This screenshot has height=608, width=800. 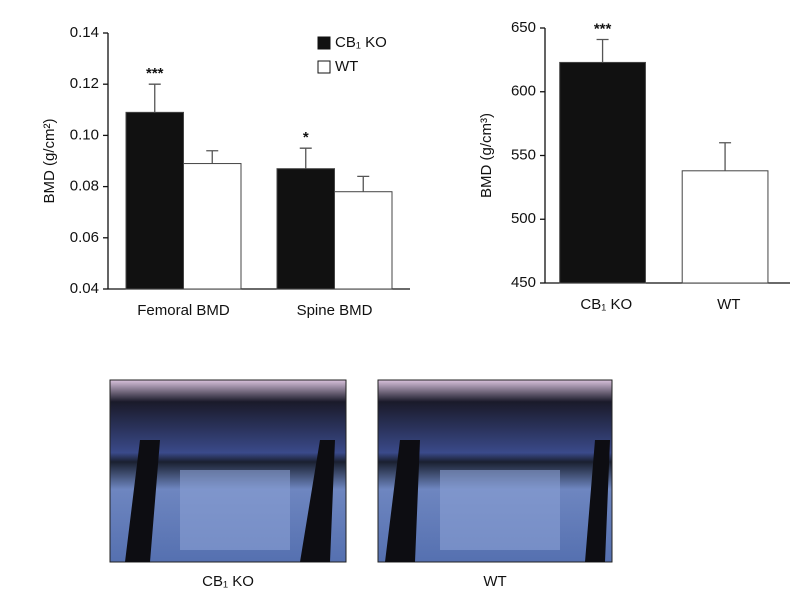 What do you see at coordinates (486, 155) in the screenshot?
I see `y-axis-label: BMD (g/cm³)` at bounding box center [486, 155].